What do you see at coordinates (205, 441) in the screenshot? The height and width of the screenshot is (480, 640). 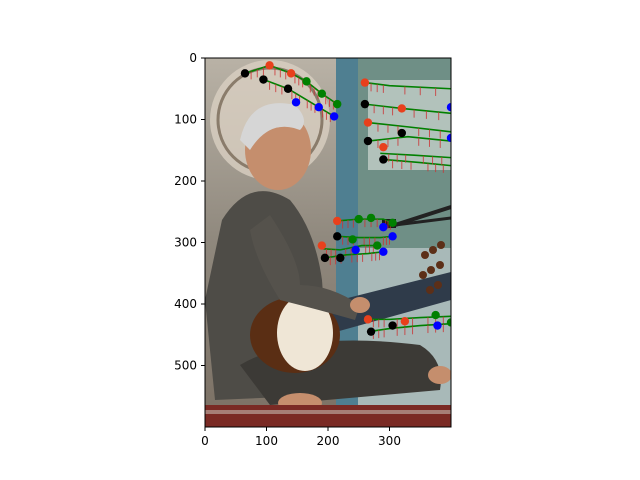 I see `x-tick-label: 0` at bounding box center [205, 441].